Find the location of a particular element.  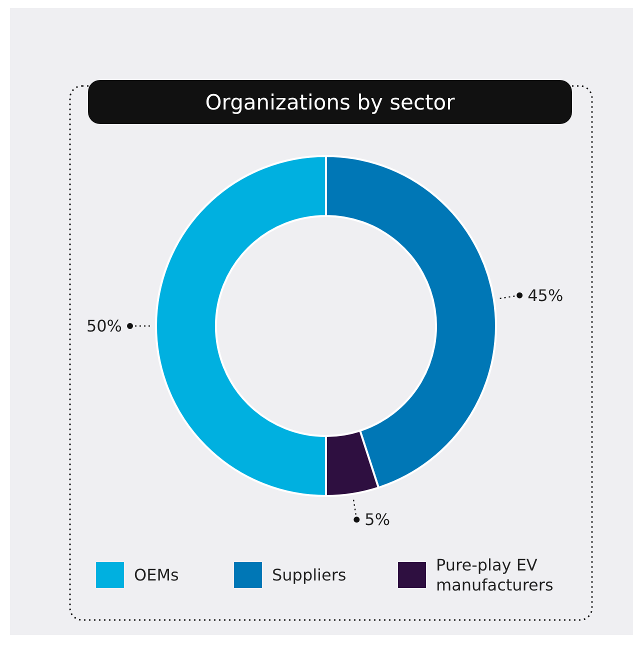

data-label: 50% is located at coordinates (104, 326).